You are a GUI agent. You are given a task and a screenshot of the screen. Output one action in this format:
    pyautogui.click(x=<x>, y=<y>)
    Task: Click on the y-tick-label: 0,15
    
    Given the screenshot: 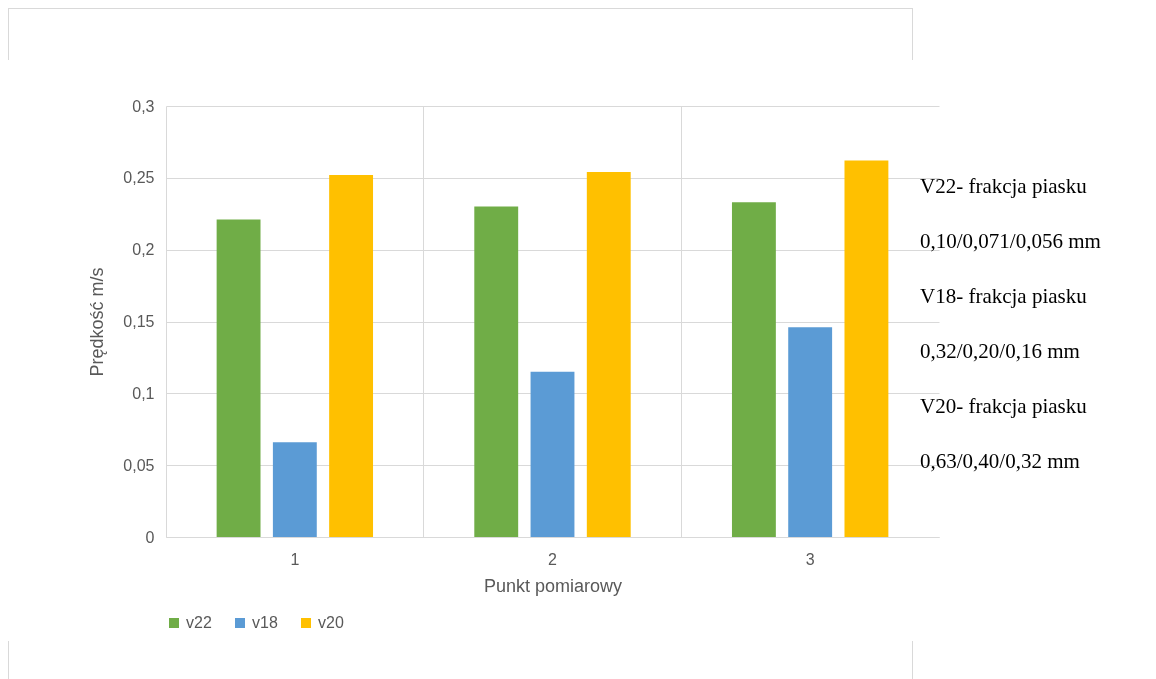 What is the action you would take?
    pyautogui.click(x=139, y=321)
    